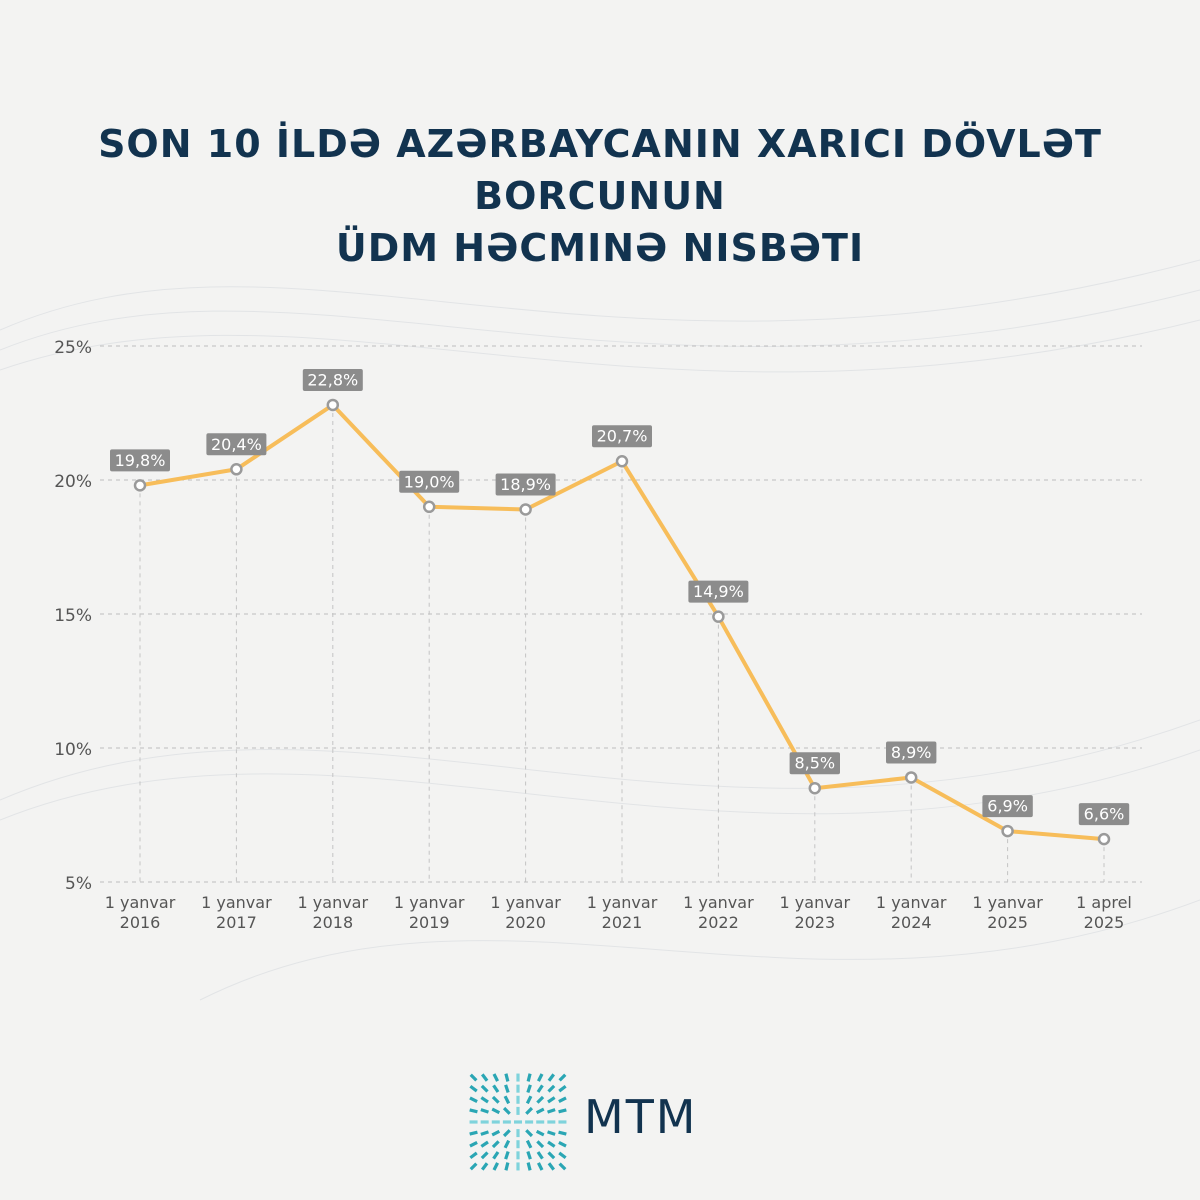 The height and width of the screenshot is (1200, 1200). I want to click on x-tick-label: 2023, so click(814, 922).